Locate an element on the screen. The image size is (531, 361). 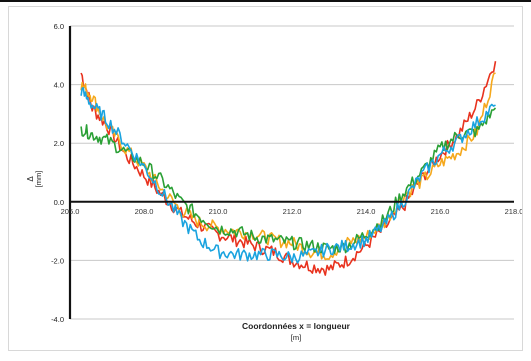
x-tick-label: 214.0 is located at coordinates (366, 211).